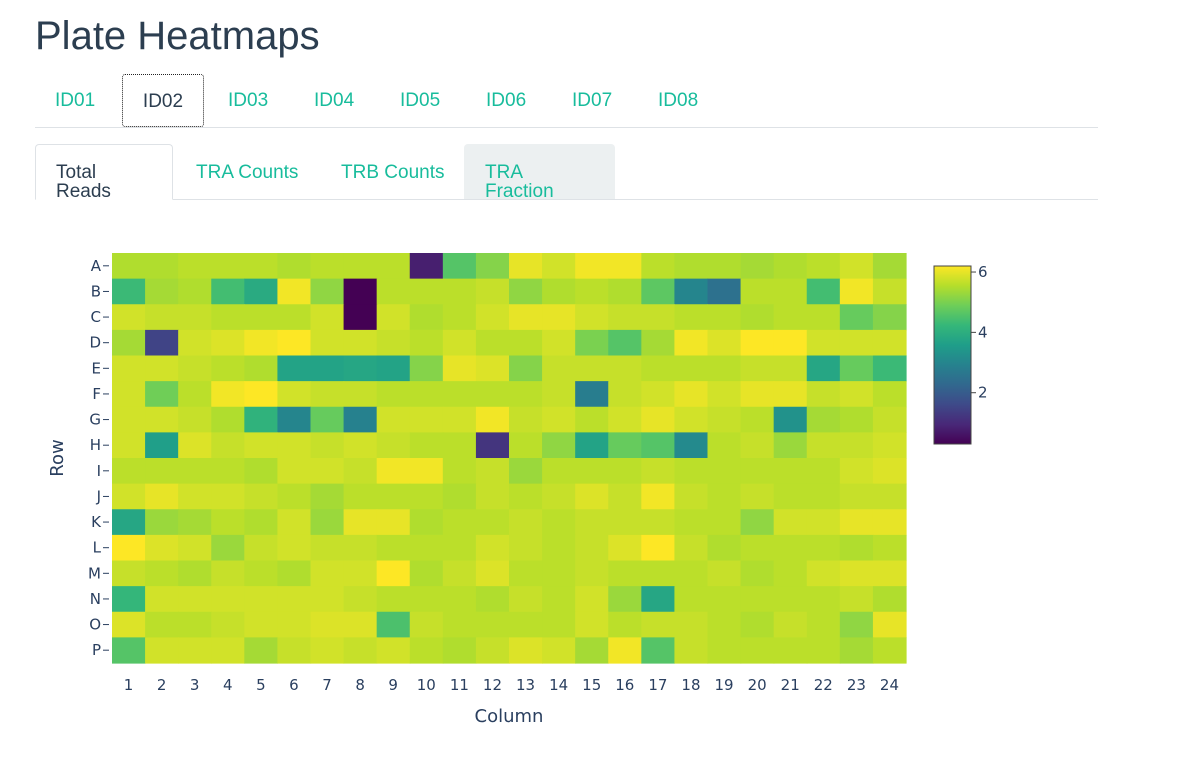  Describe the element at coordinates (624, 685) in the screenshot. I see `x-tick-label: 16` at that location.